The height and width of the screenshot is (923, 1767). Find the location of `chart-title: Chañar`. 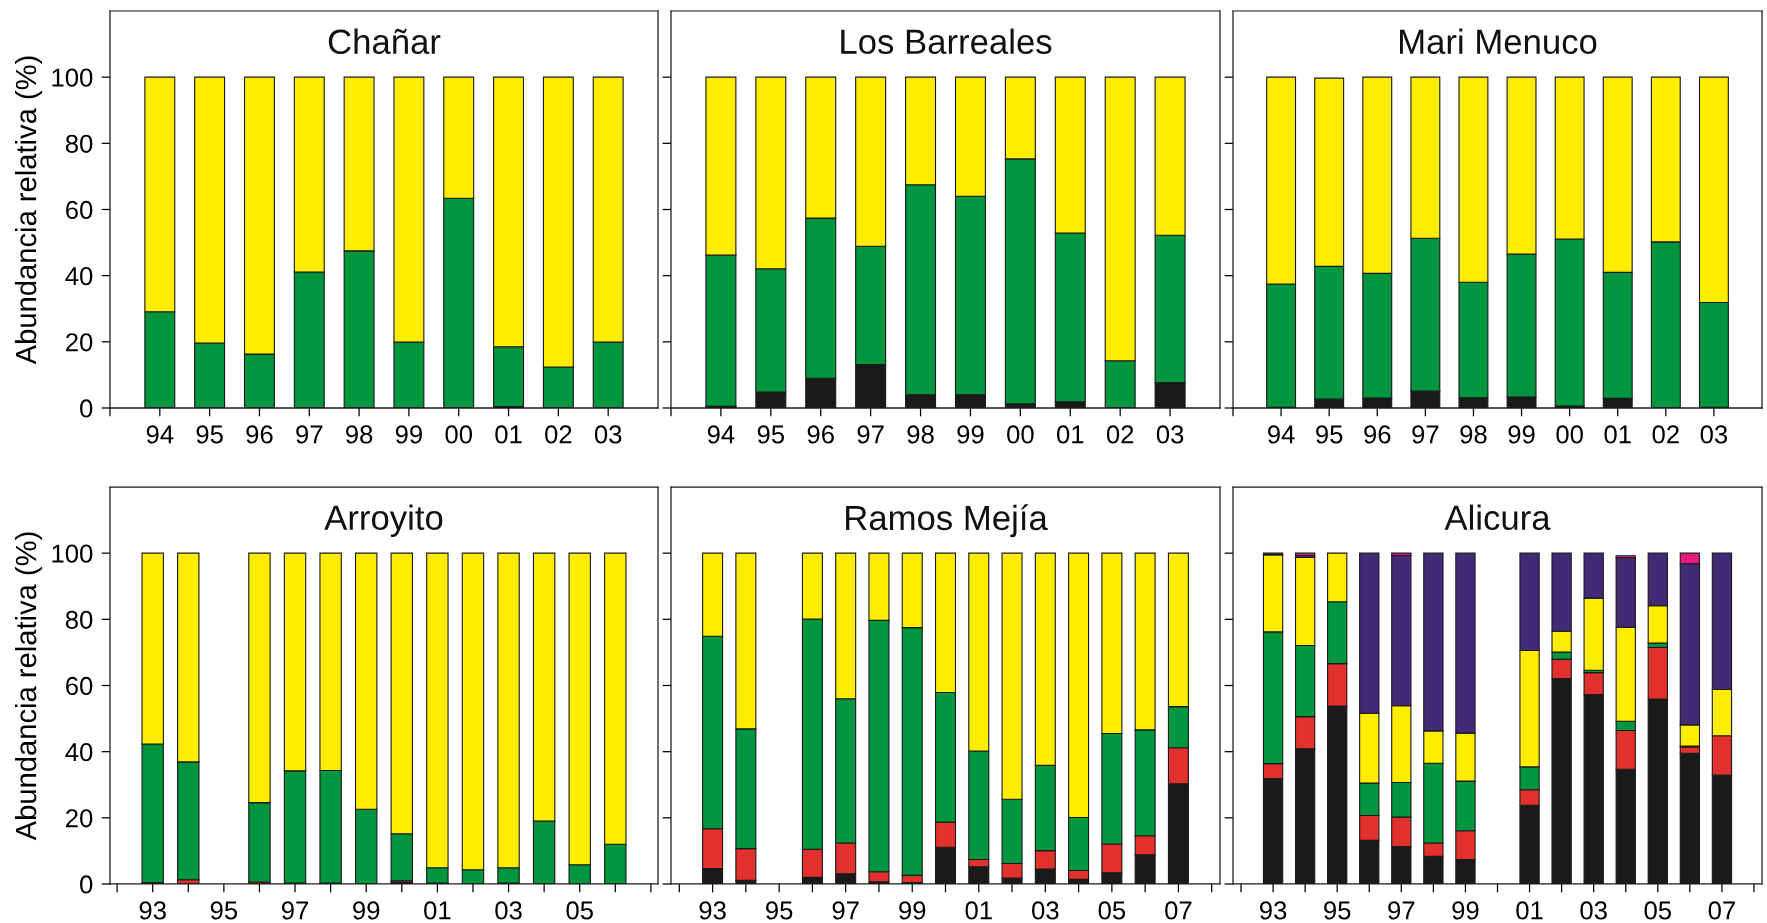

chart-title: Chañar is located at coordinates (384, 41).